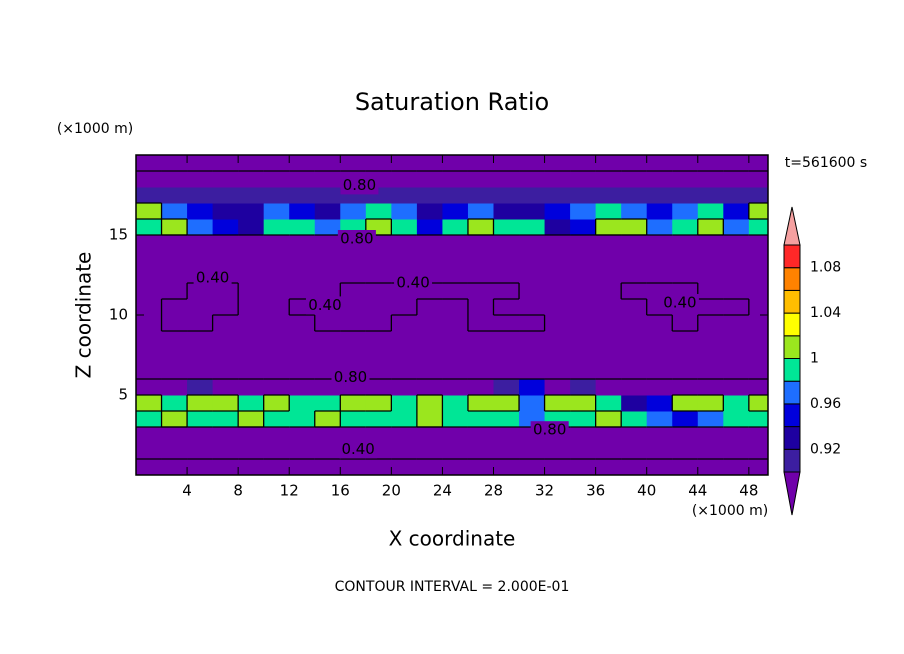 The width and height of the screenshot is (904, 654). I want to click on colorbar-label: 0.92, so click(825, 449).